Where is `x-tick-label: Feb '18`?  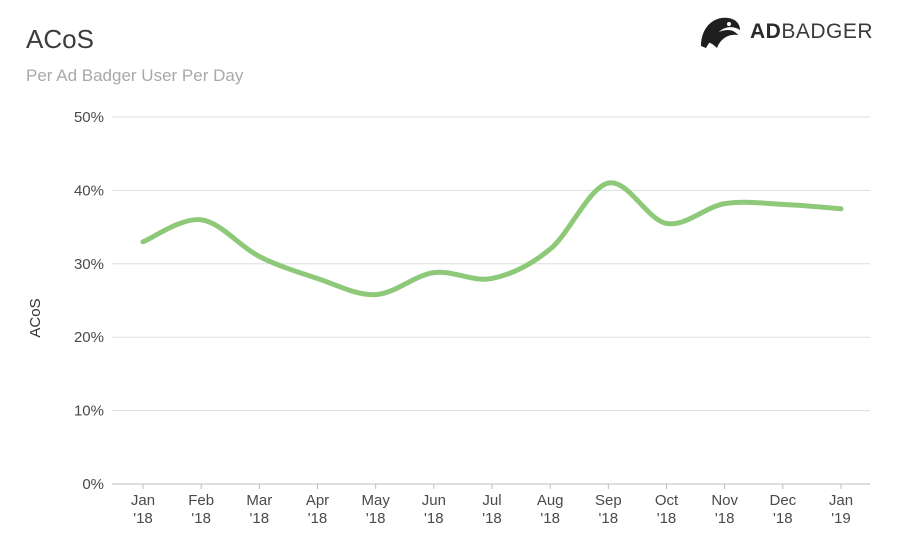
x-tick-label: Feb '18 is located at coordinates (201, 509).